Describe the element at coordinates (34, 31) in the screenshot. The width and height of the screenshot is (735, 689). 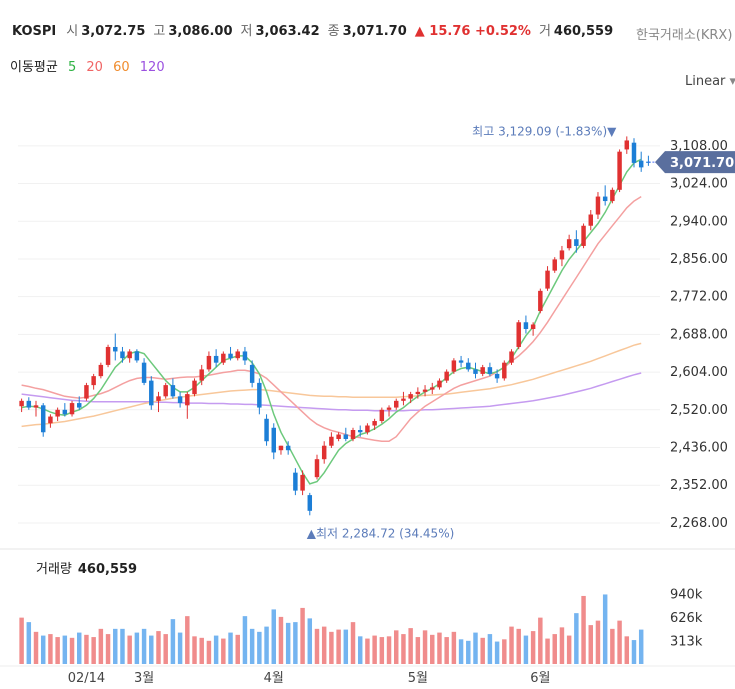
I see `symbol-name: KOSPI` at that location.